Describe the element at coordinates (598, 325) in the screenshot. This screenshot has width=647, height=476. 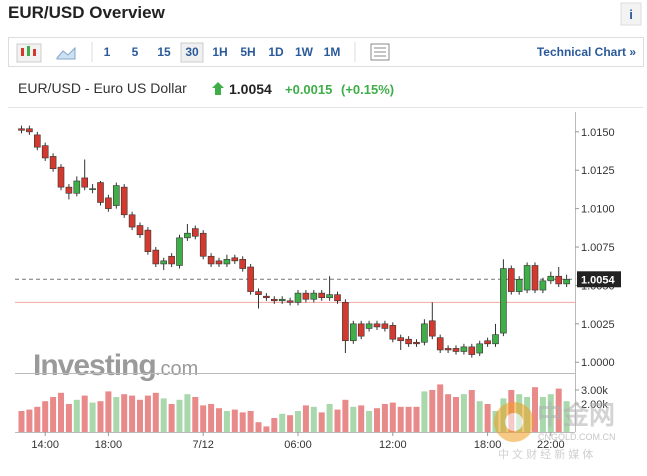
I see `y-tick-label: 1.0025` at that location.